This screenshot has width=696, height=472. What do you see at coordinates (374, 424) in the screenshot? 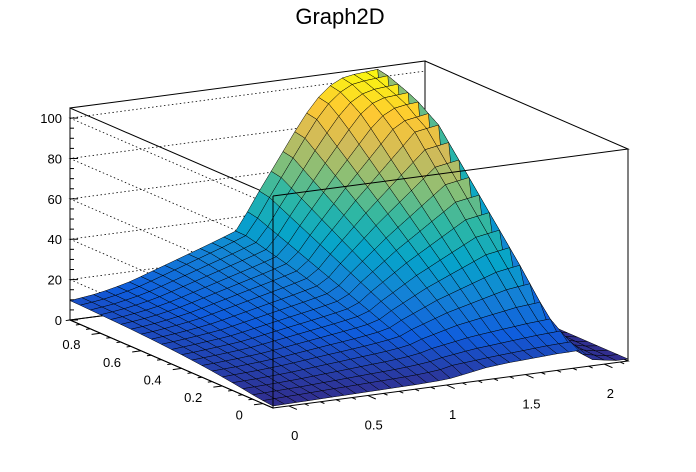
I see `x-tick-label: 0.5` at bounding box center [374, 424].